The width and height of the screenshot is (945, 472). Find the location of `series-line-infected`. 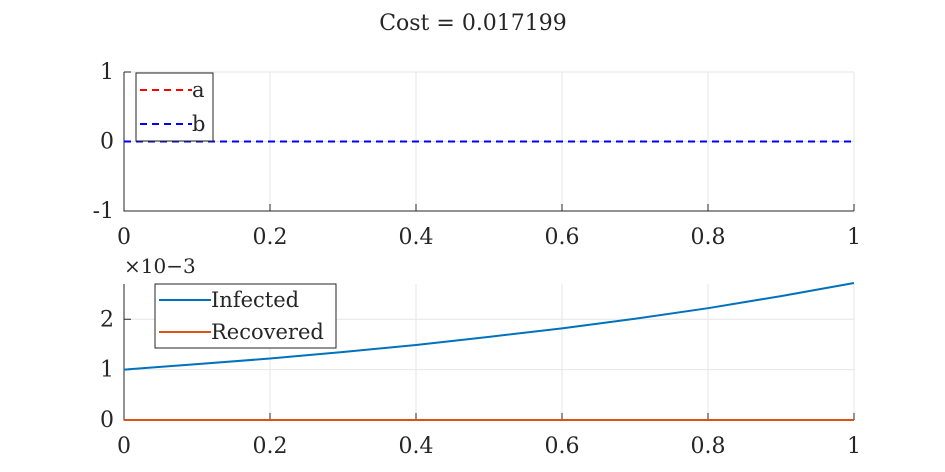

series-line-infected is located at coordinates (489, 326).